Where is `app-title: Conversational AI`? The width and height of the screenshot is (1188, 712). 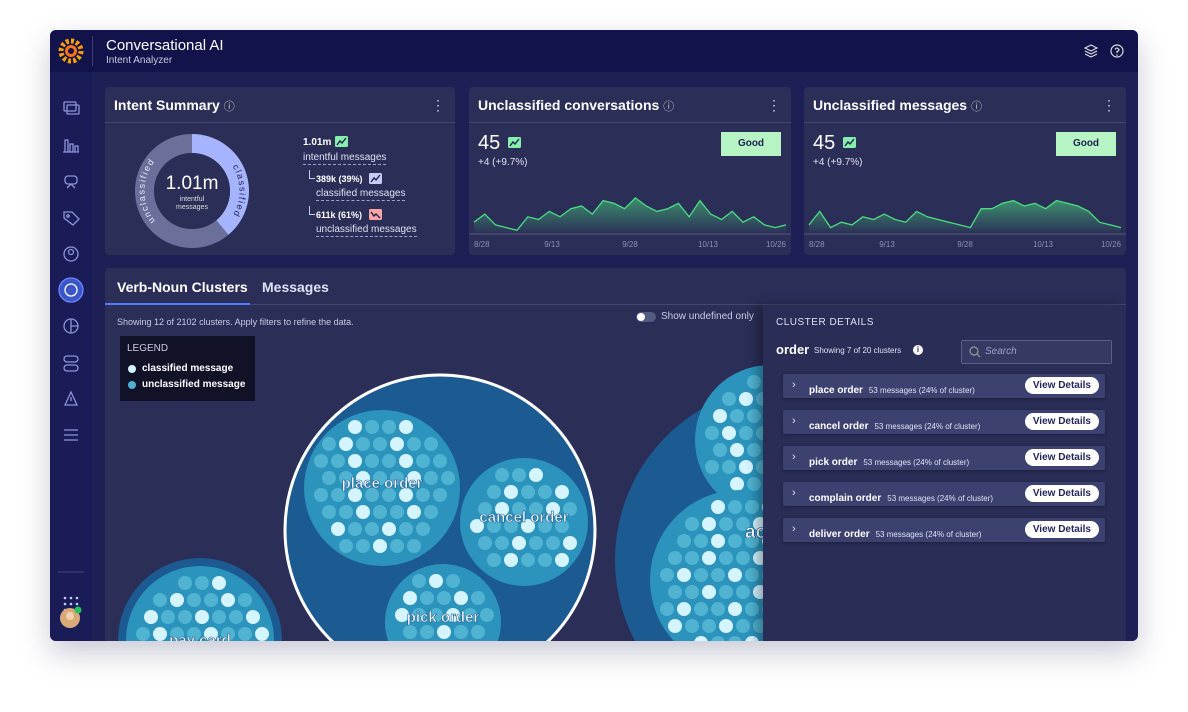
app-title: Conversational AI is located at coordinates (165, 45).